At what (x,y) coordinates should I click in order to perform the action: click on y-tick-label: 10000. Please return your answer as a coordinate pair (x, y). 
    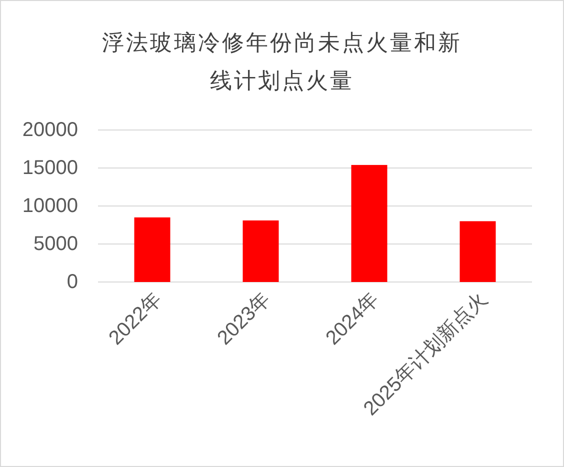
    Looking at the image, I should click on (50, 206).